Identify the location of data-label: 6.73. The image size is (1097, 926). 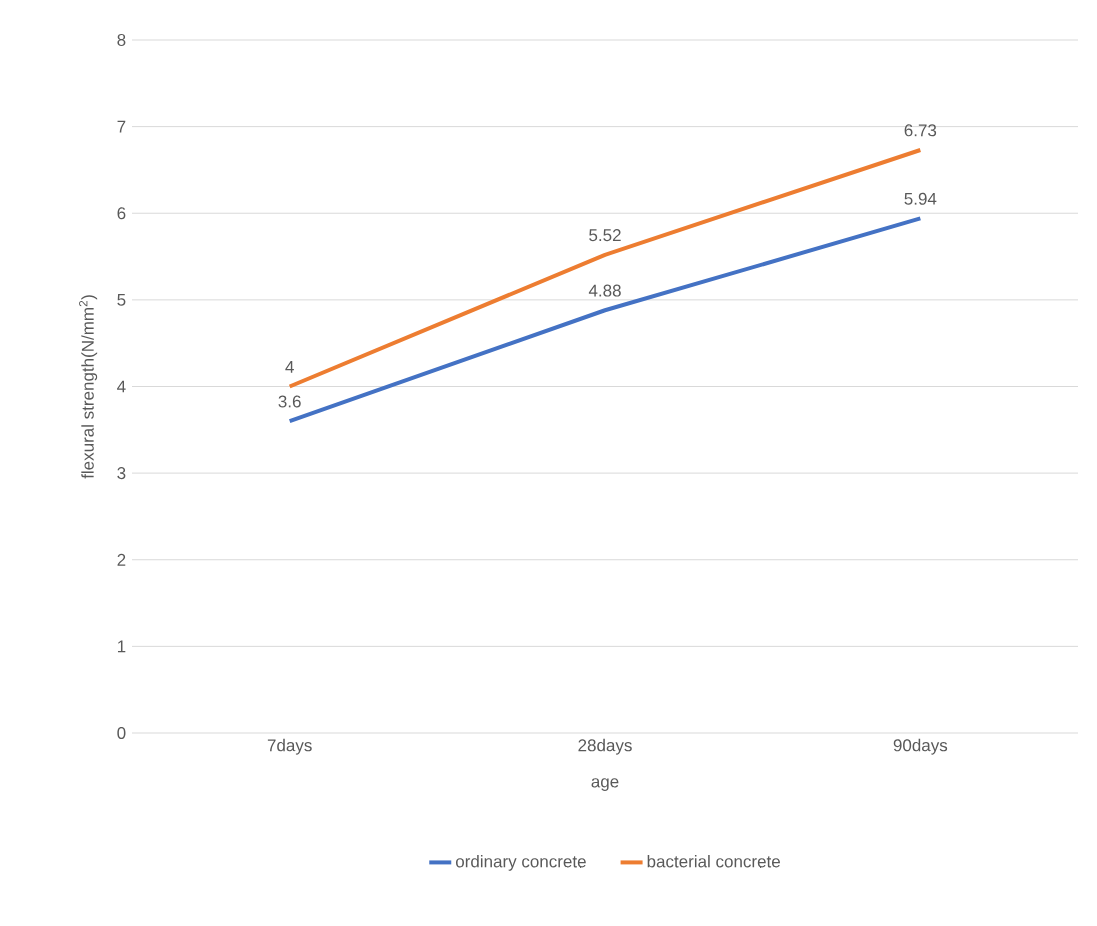
(920, 130).